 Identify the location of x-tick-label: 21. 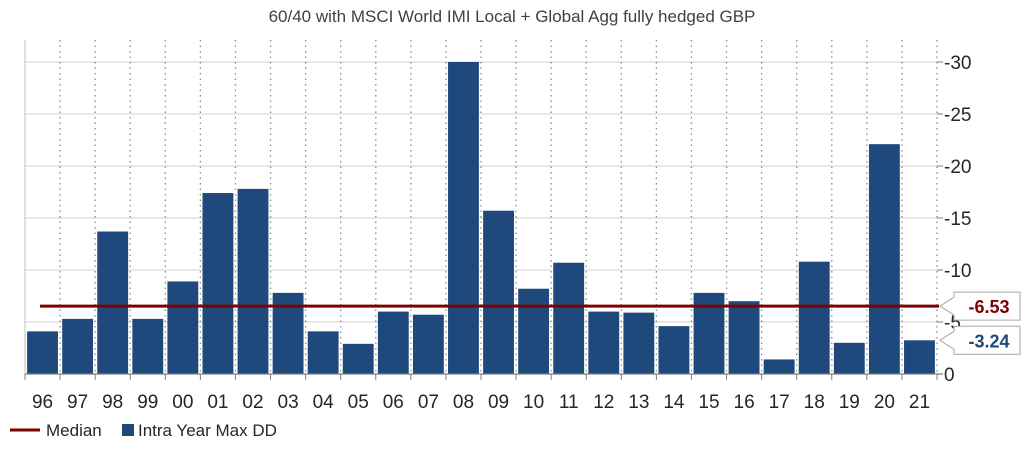
(919, 402).